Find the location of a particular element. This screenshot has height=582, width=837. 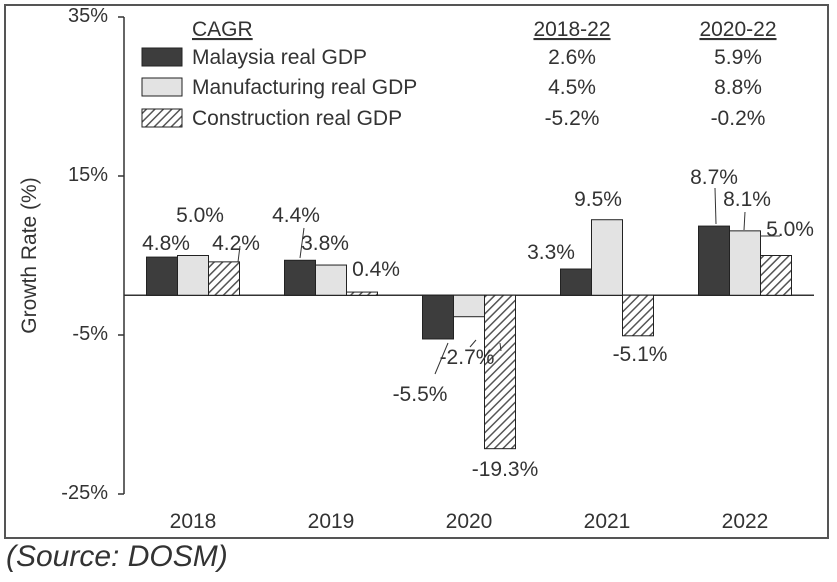

x-tick-label: 2019 is located at coordinates (331, 521).